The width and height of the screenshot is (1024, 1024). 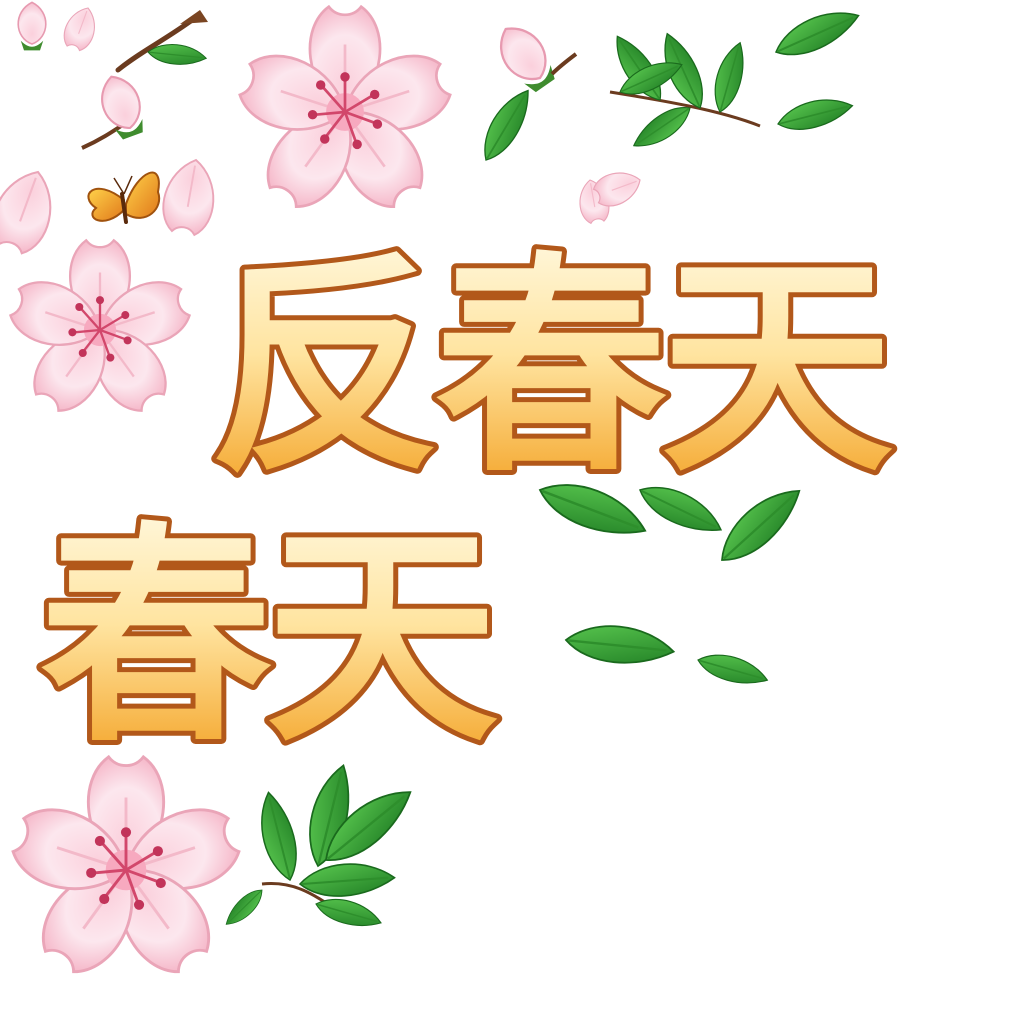 What do you see at coordinates (124, 197) in the screenshot?
I see `butterfly-icon` at bounding box center [124, 197].